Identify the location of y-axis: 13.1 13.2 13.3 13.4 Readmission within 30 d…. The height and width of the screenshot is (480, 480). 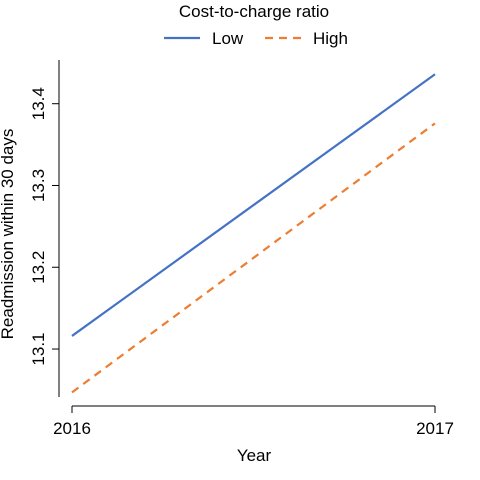
(30, 228).